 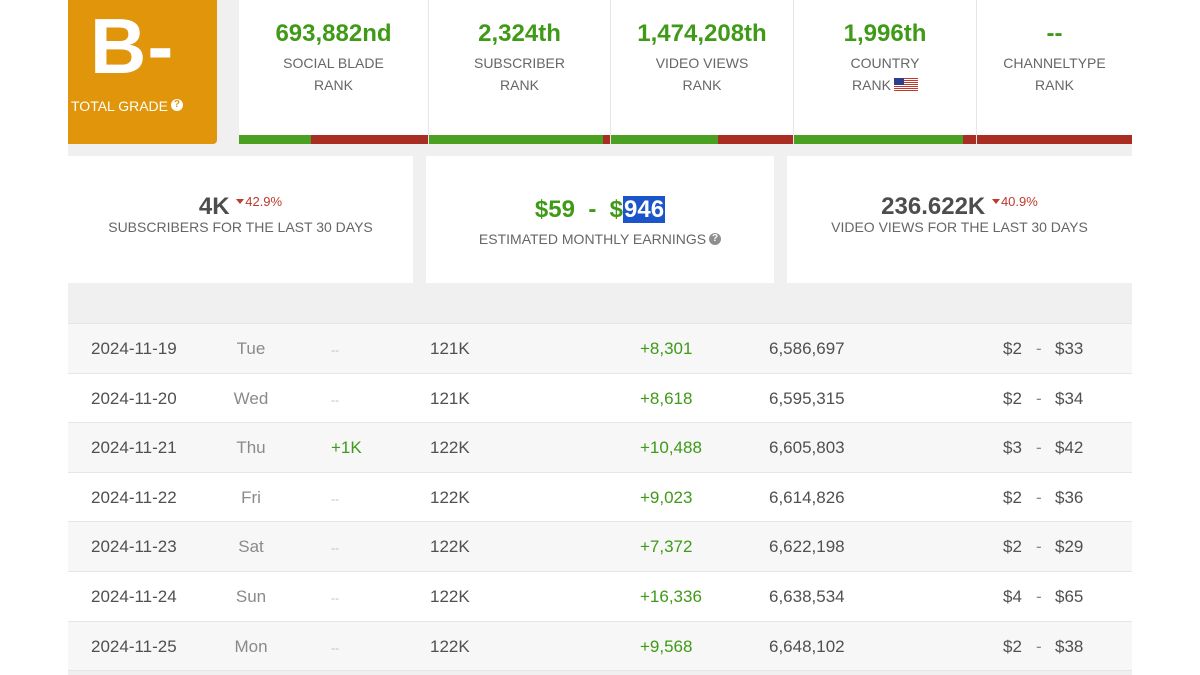 I want to click on grade-letter: B-, so click(x=132, y=46).